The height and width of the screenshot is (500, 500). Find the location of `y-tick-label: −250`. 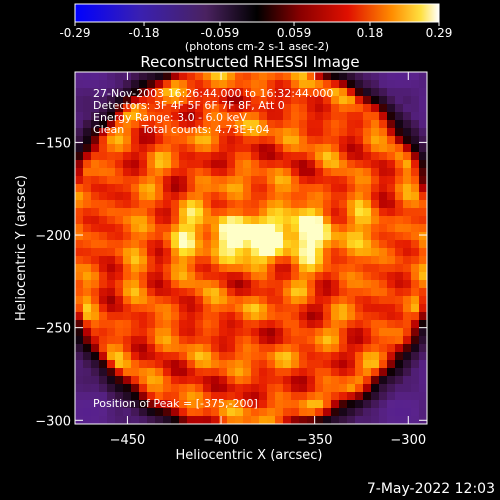

y-tick-label: −250 is located at coordinates (53, 329).